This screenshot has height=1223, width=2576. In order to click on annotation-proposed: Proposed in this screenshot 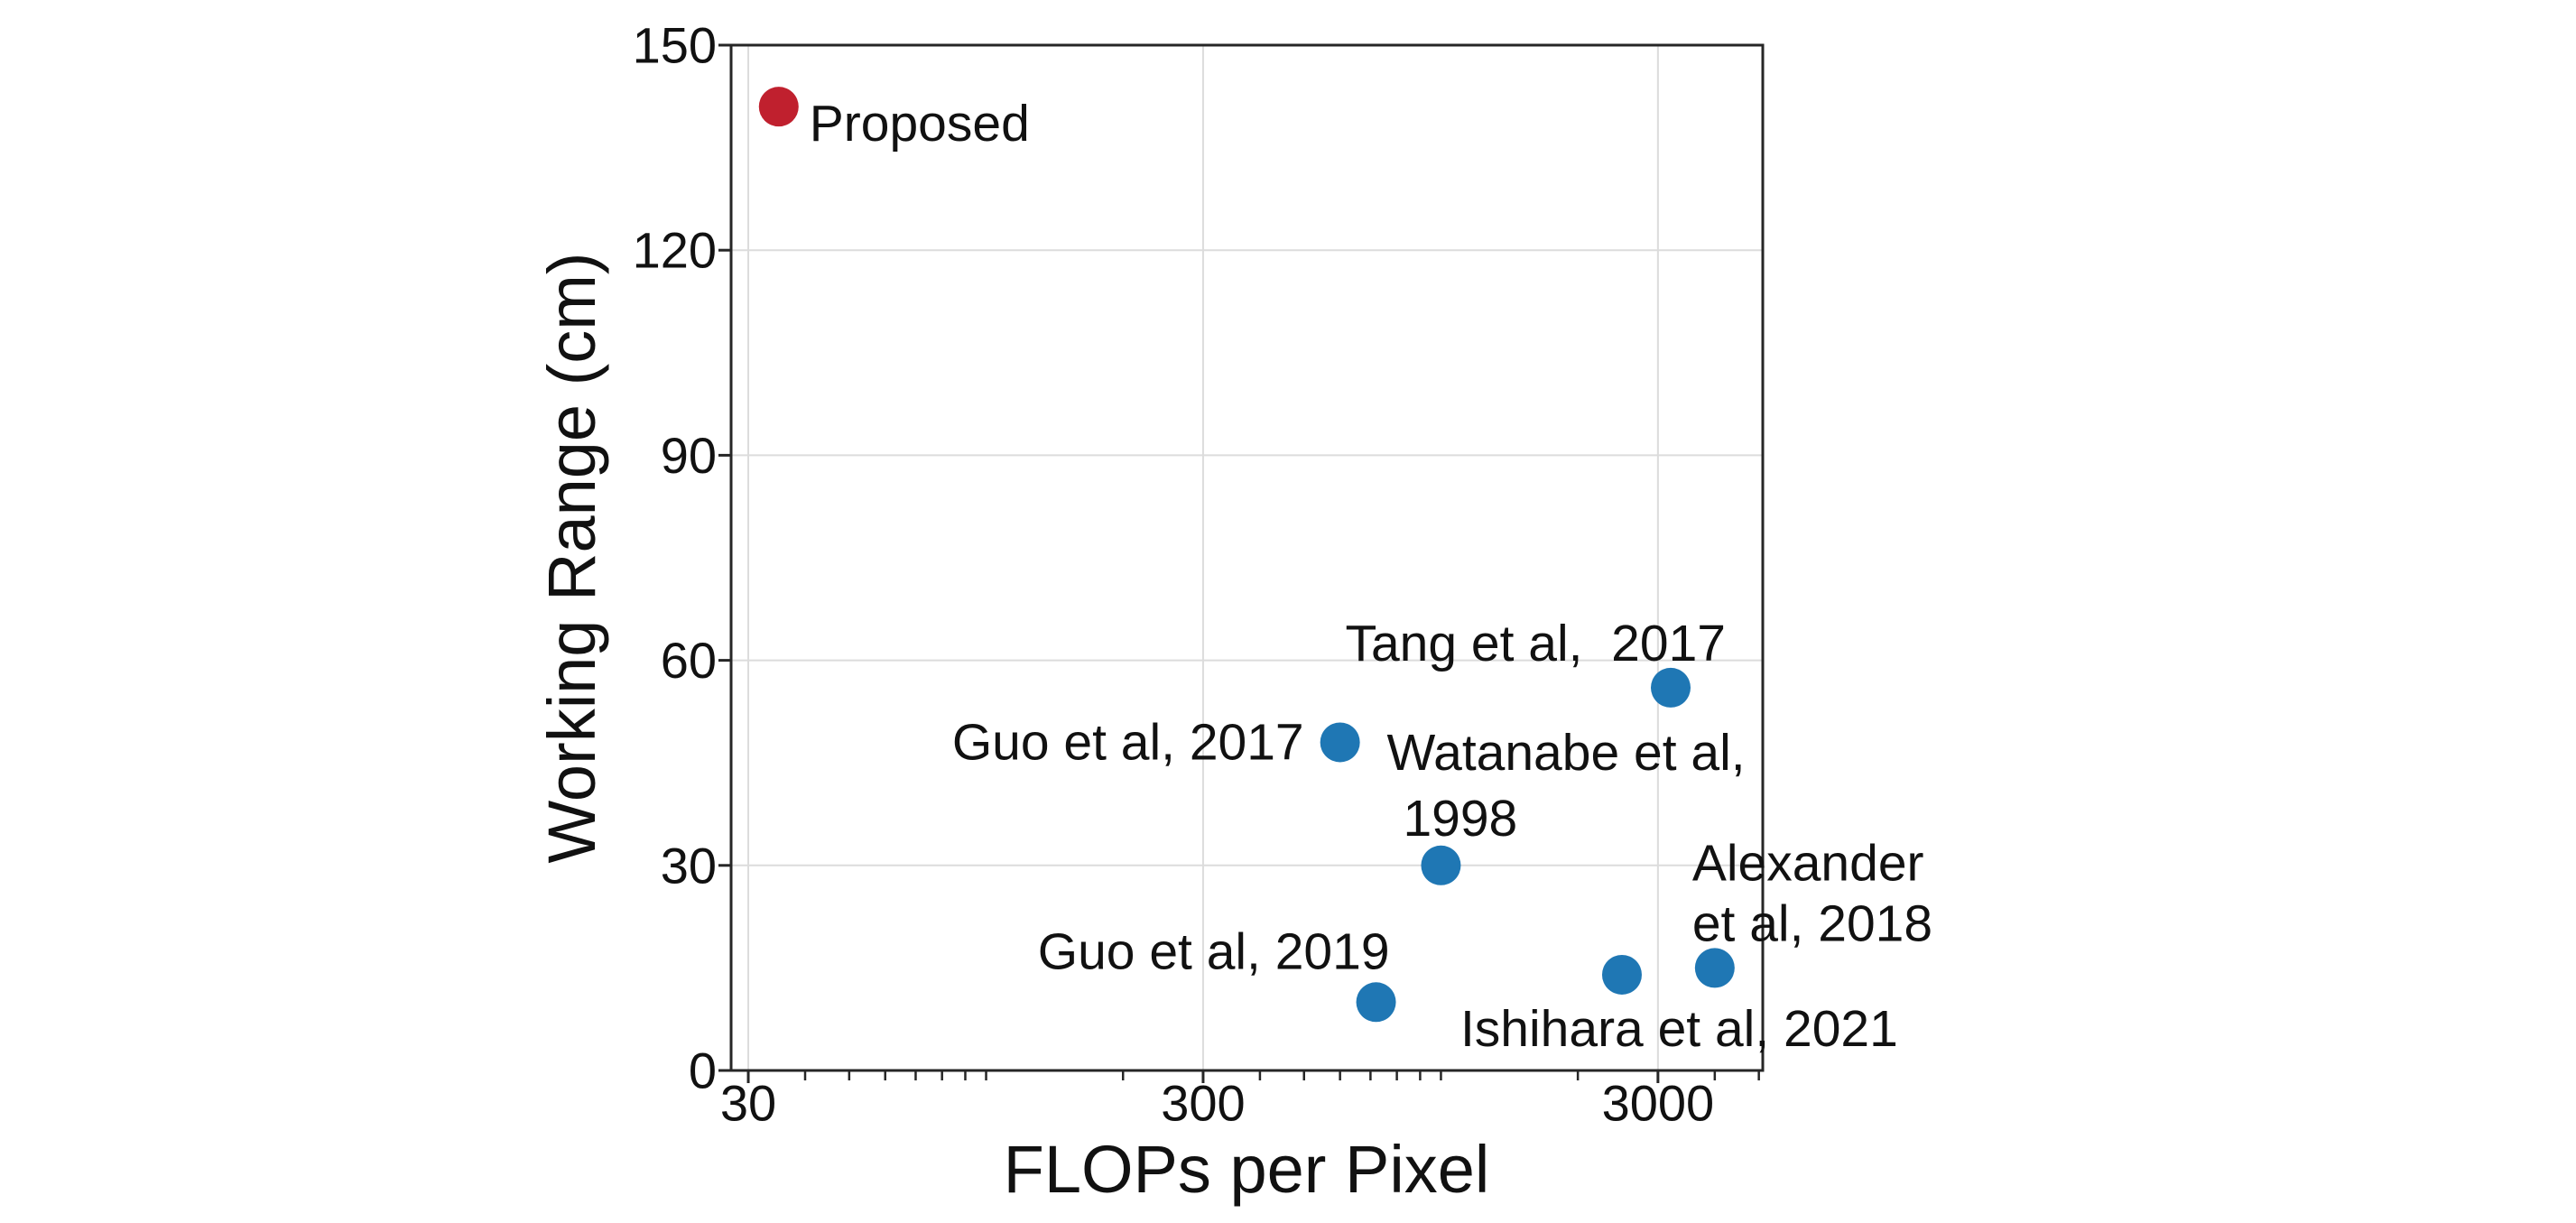, I will do `click(920, 124)`.